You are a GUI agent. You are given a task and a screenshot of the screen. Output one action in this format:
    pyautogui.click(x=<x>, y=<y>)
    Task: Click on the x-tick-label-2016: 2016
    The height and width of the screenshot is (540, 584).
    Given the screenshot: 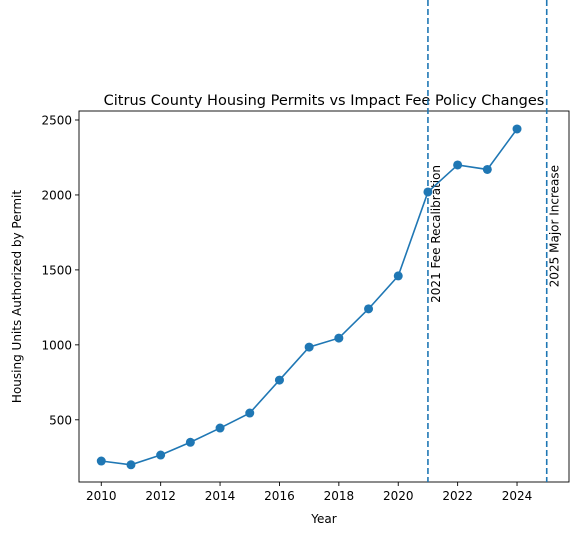 What is the action you would take?
    pyautogui.click(x=279, y=496)
    